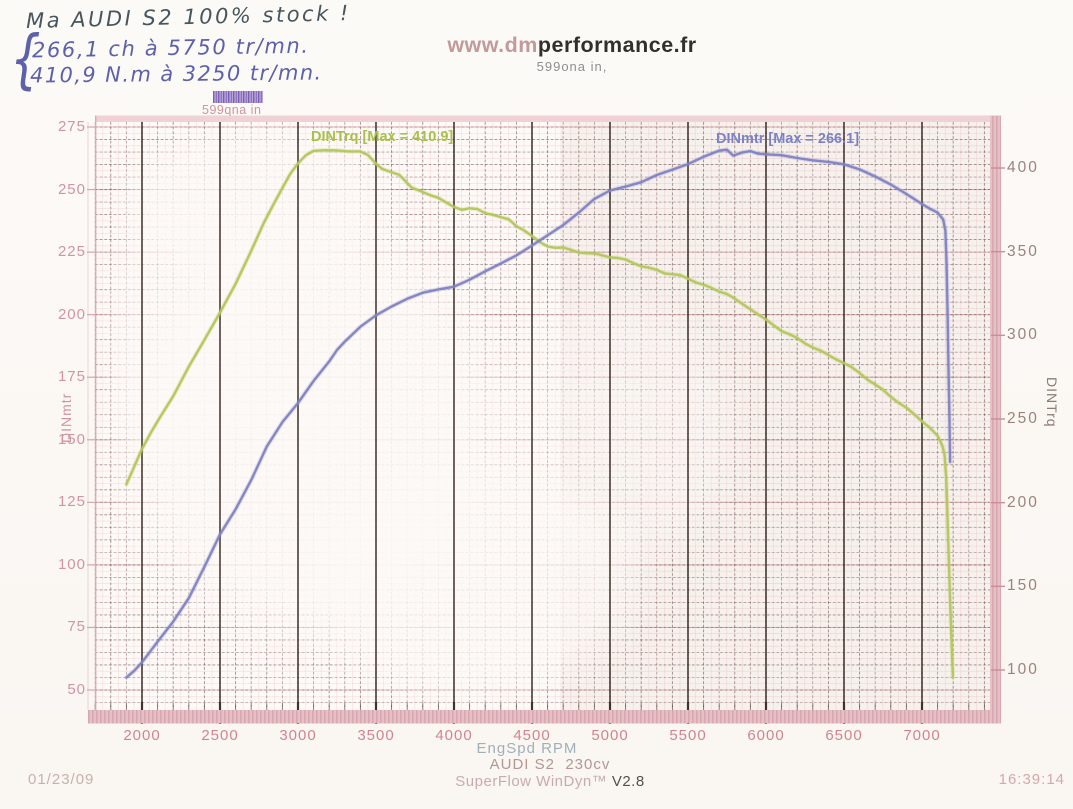  Describe the element at coordinates (844, 735) in the screenshot. I see `x-tick-label: 6500` at that location.